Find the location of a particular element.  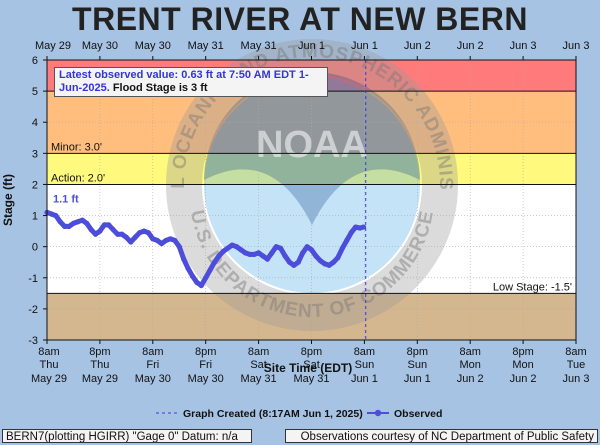

top-tick-label: May 31 is located at coordinates (206, 46).